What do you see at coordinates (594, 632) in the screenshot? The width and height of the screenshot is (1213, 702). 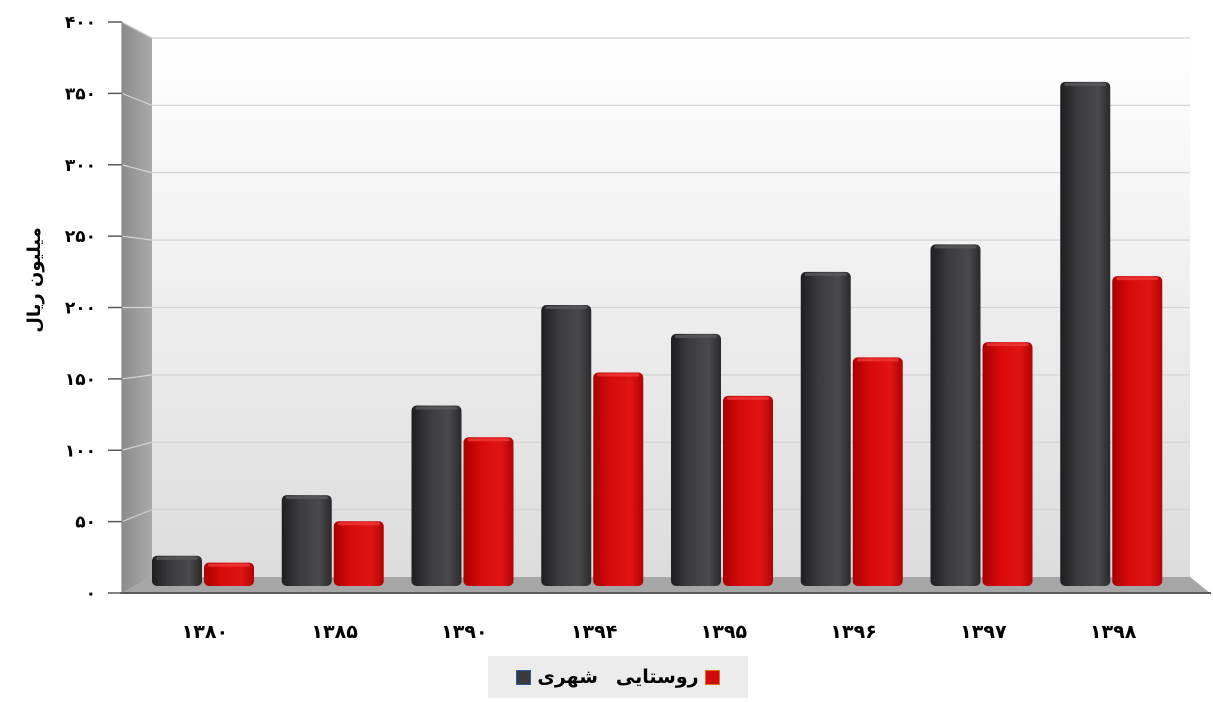 I see `x-tick-label: ۱۳۹۴` at bounding box center [594, 632].